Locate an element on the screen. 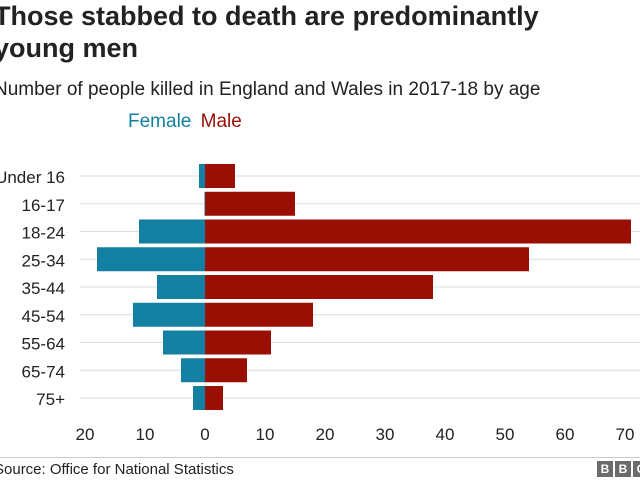 This screenshot has height=480, width=640. category-label: 16-17 is located at coordinates (43, 205).